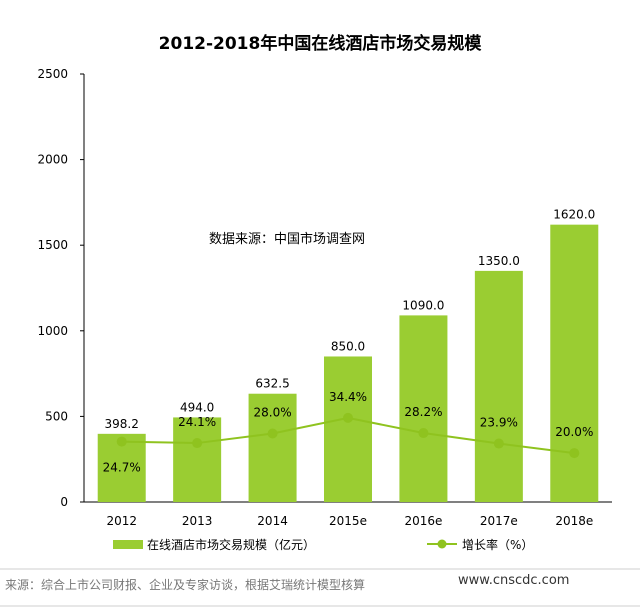  I want to click on x-axis-ticks: 2012 2013 2014 2015e 2016e 2017e 2018e, so click(349, 521).